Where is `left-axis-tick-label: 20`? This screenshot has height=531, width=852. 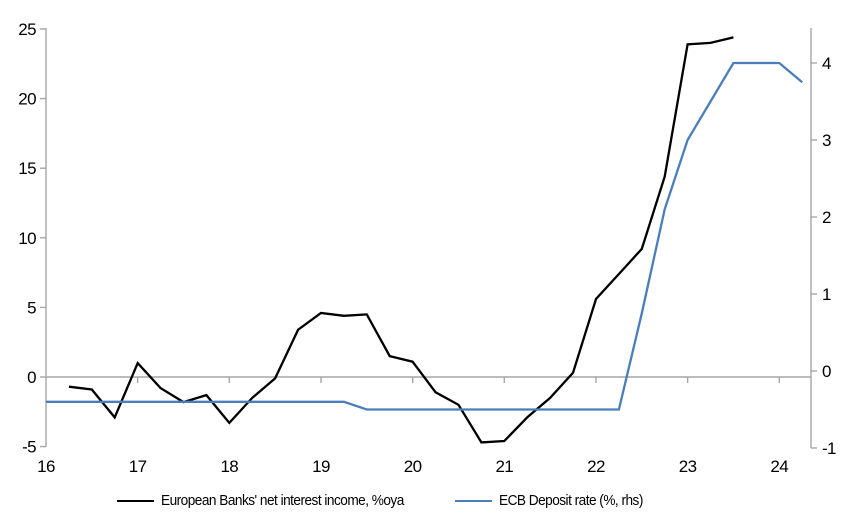 left-axis-tick-label: 20 is located at coordinates (27, 99).